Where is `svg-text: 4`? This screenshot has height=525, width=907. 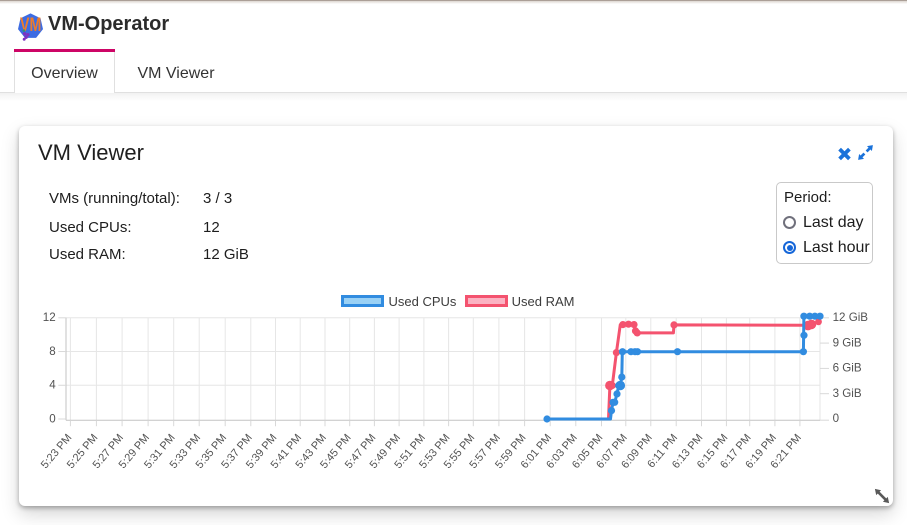
svg-text: 4 is located at coordinates (52, 385).